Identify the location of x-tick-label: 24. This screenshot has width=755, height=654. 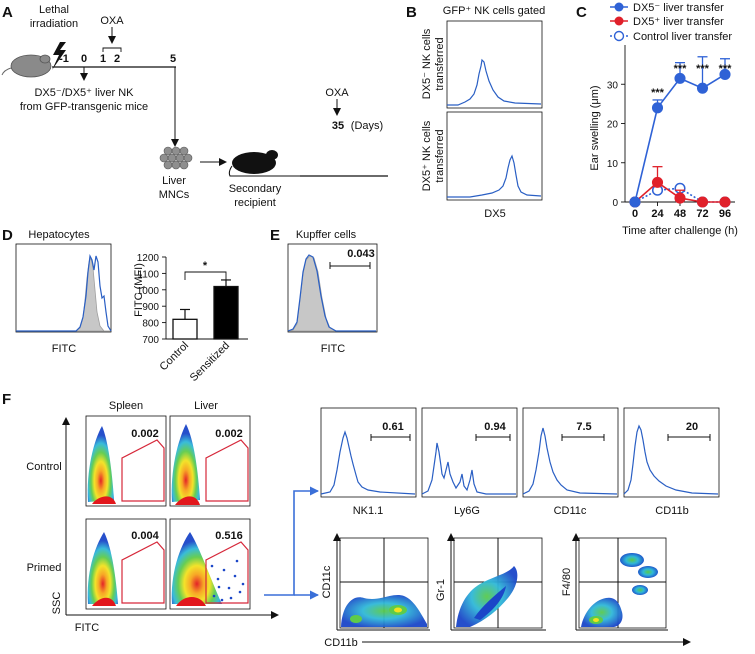
(657, 214).